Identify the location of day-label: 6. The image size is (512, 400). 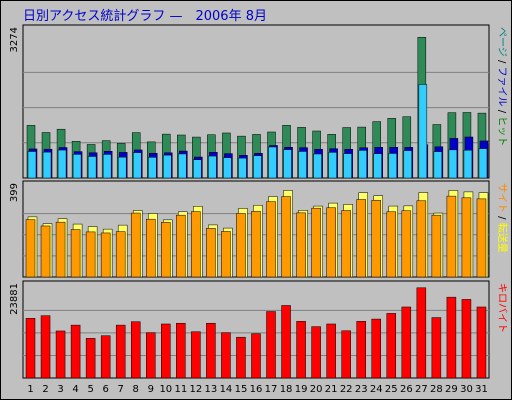
(105, 389).